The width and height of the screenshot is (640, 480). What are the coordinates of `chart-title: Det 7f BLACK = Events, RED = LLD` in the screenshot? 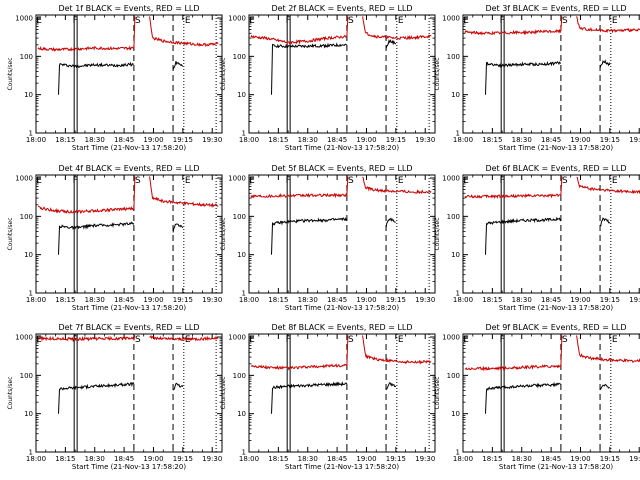 It's located at (128, 327).